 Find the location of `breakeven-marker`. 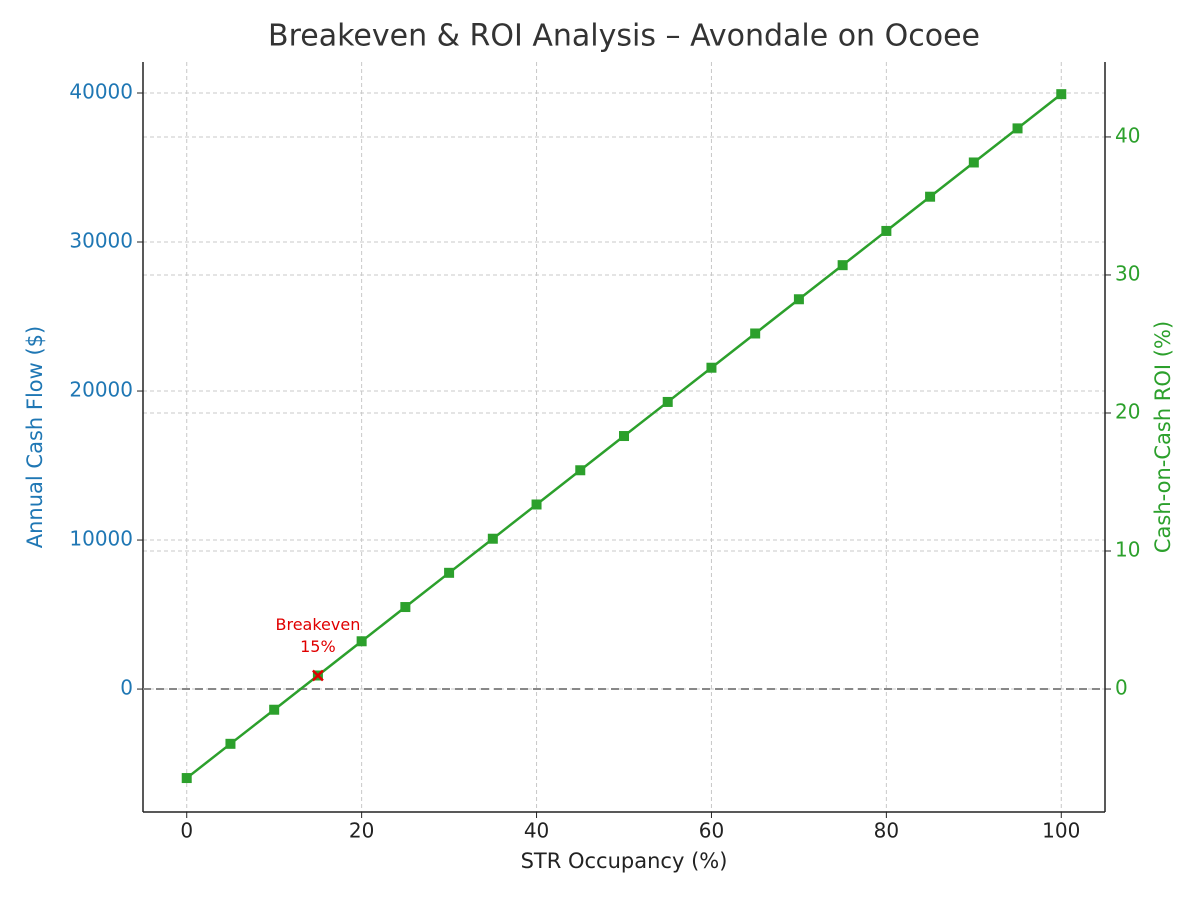

breakeven-marker is located at coordinates (318, 675).